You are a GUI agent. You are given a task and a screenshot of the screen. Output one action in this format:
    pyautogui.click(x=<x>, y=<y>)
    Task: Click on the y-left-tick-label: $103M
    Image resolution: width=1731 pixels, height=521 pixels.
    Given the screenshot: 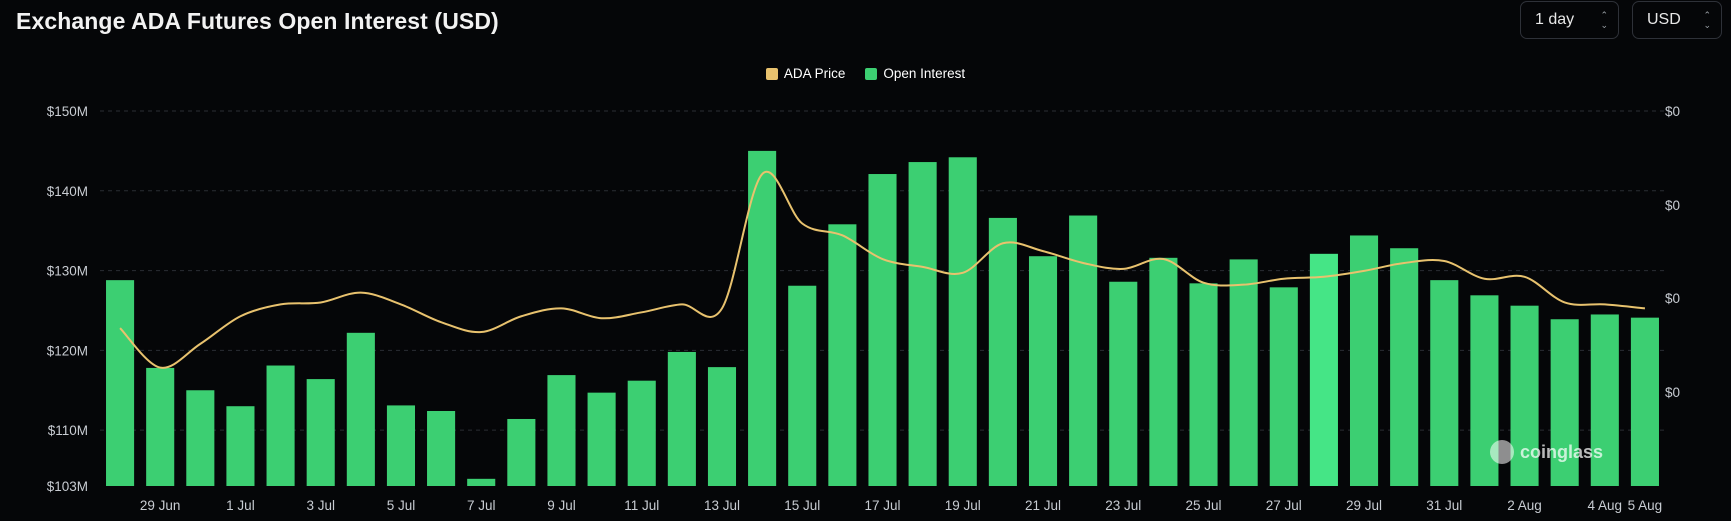 What is the action you would take?
    pyautogui.click(x=67, y=486)
    